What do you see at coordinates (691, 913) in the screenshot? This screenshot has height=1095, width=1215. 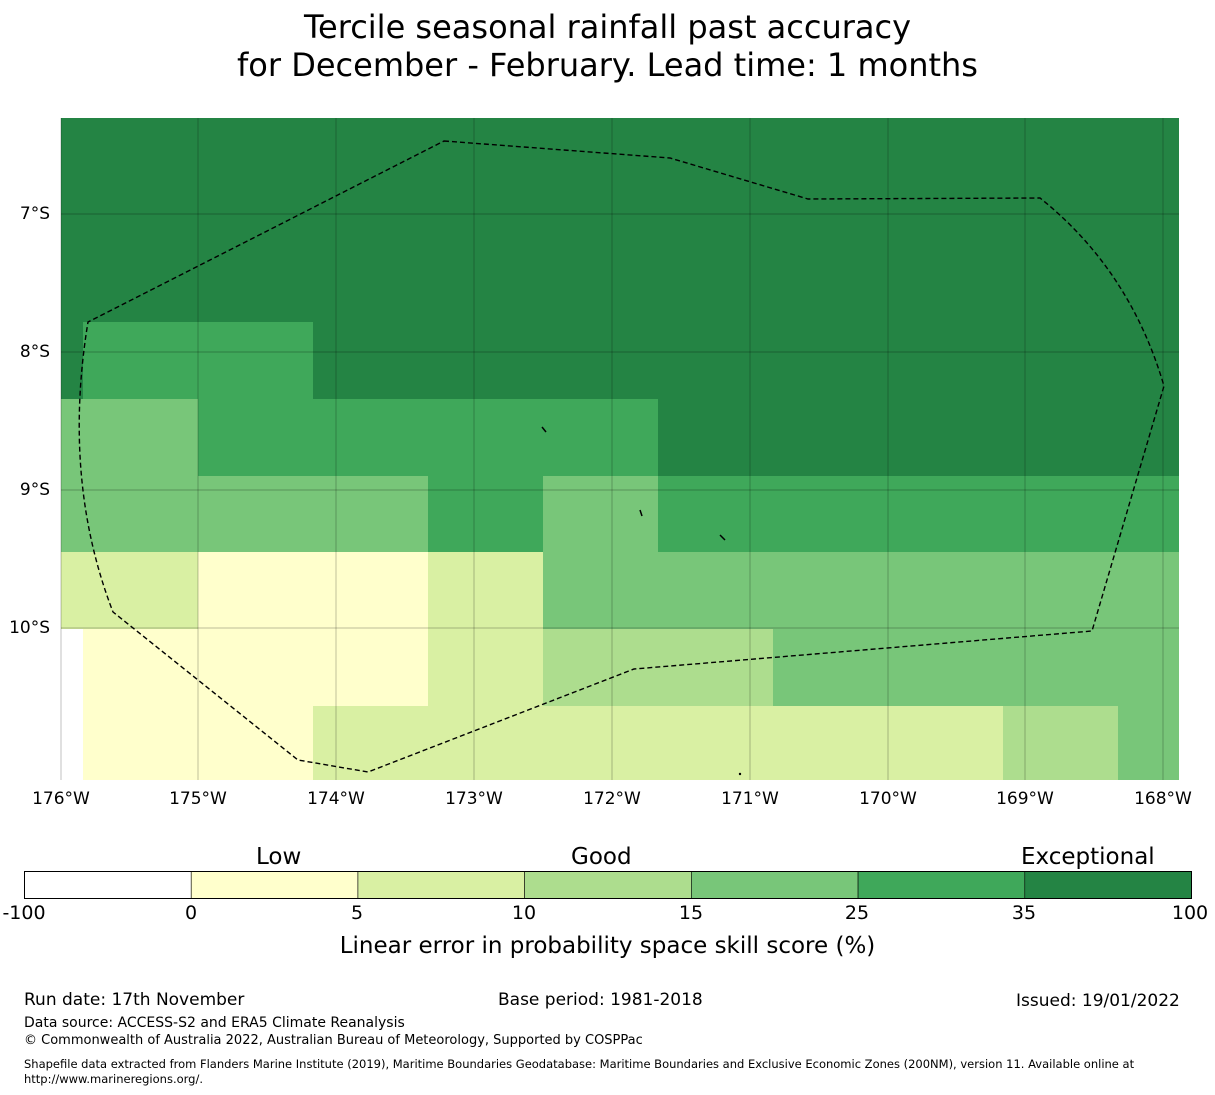 I see `colorbar-tick-label: 15` at bounding box center [691, 913].